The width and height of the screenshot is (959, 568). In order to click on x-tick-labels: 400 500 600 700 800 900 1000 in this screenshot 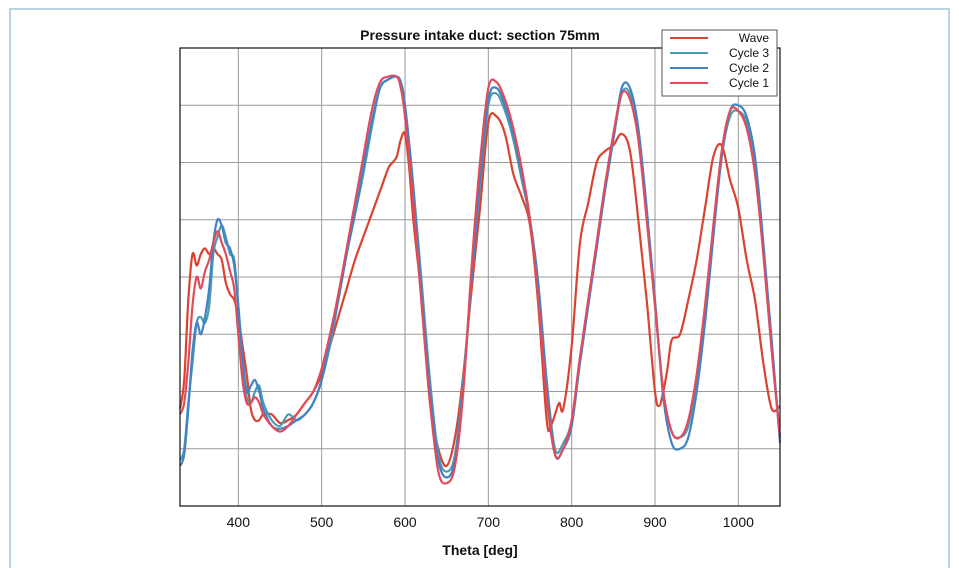, I will do `click(490, 522)`.